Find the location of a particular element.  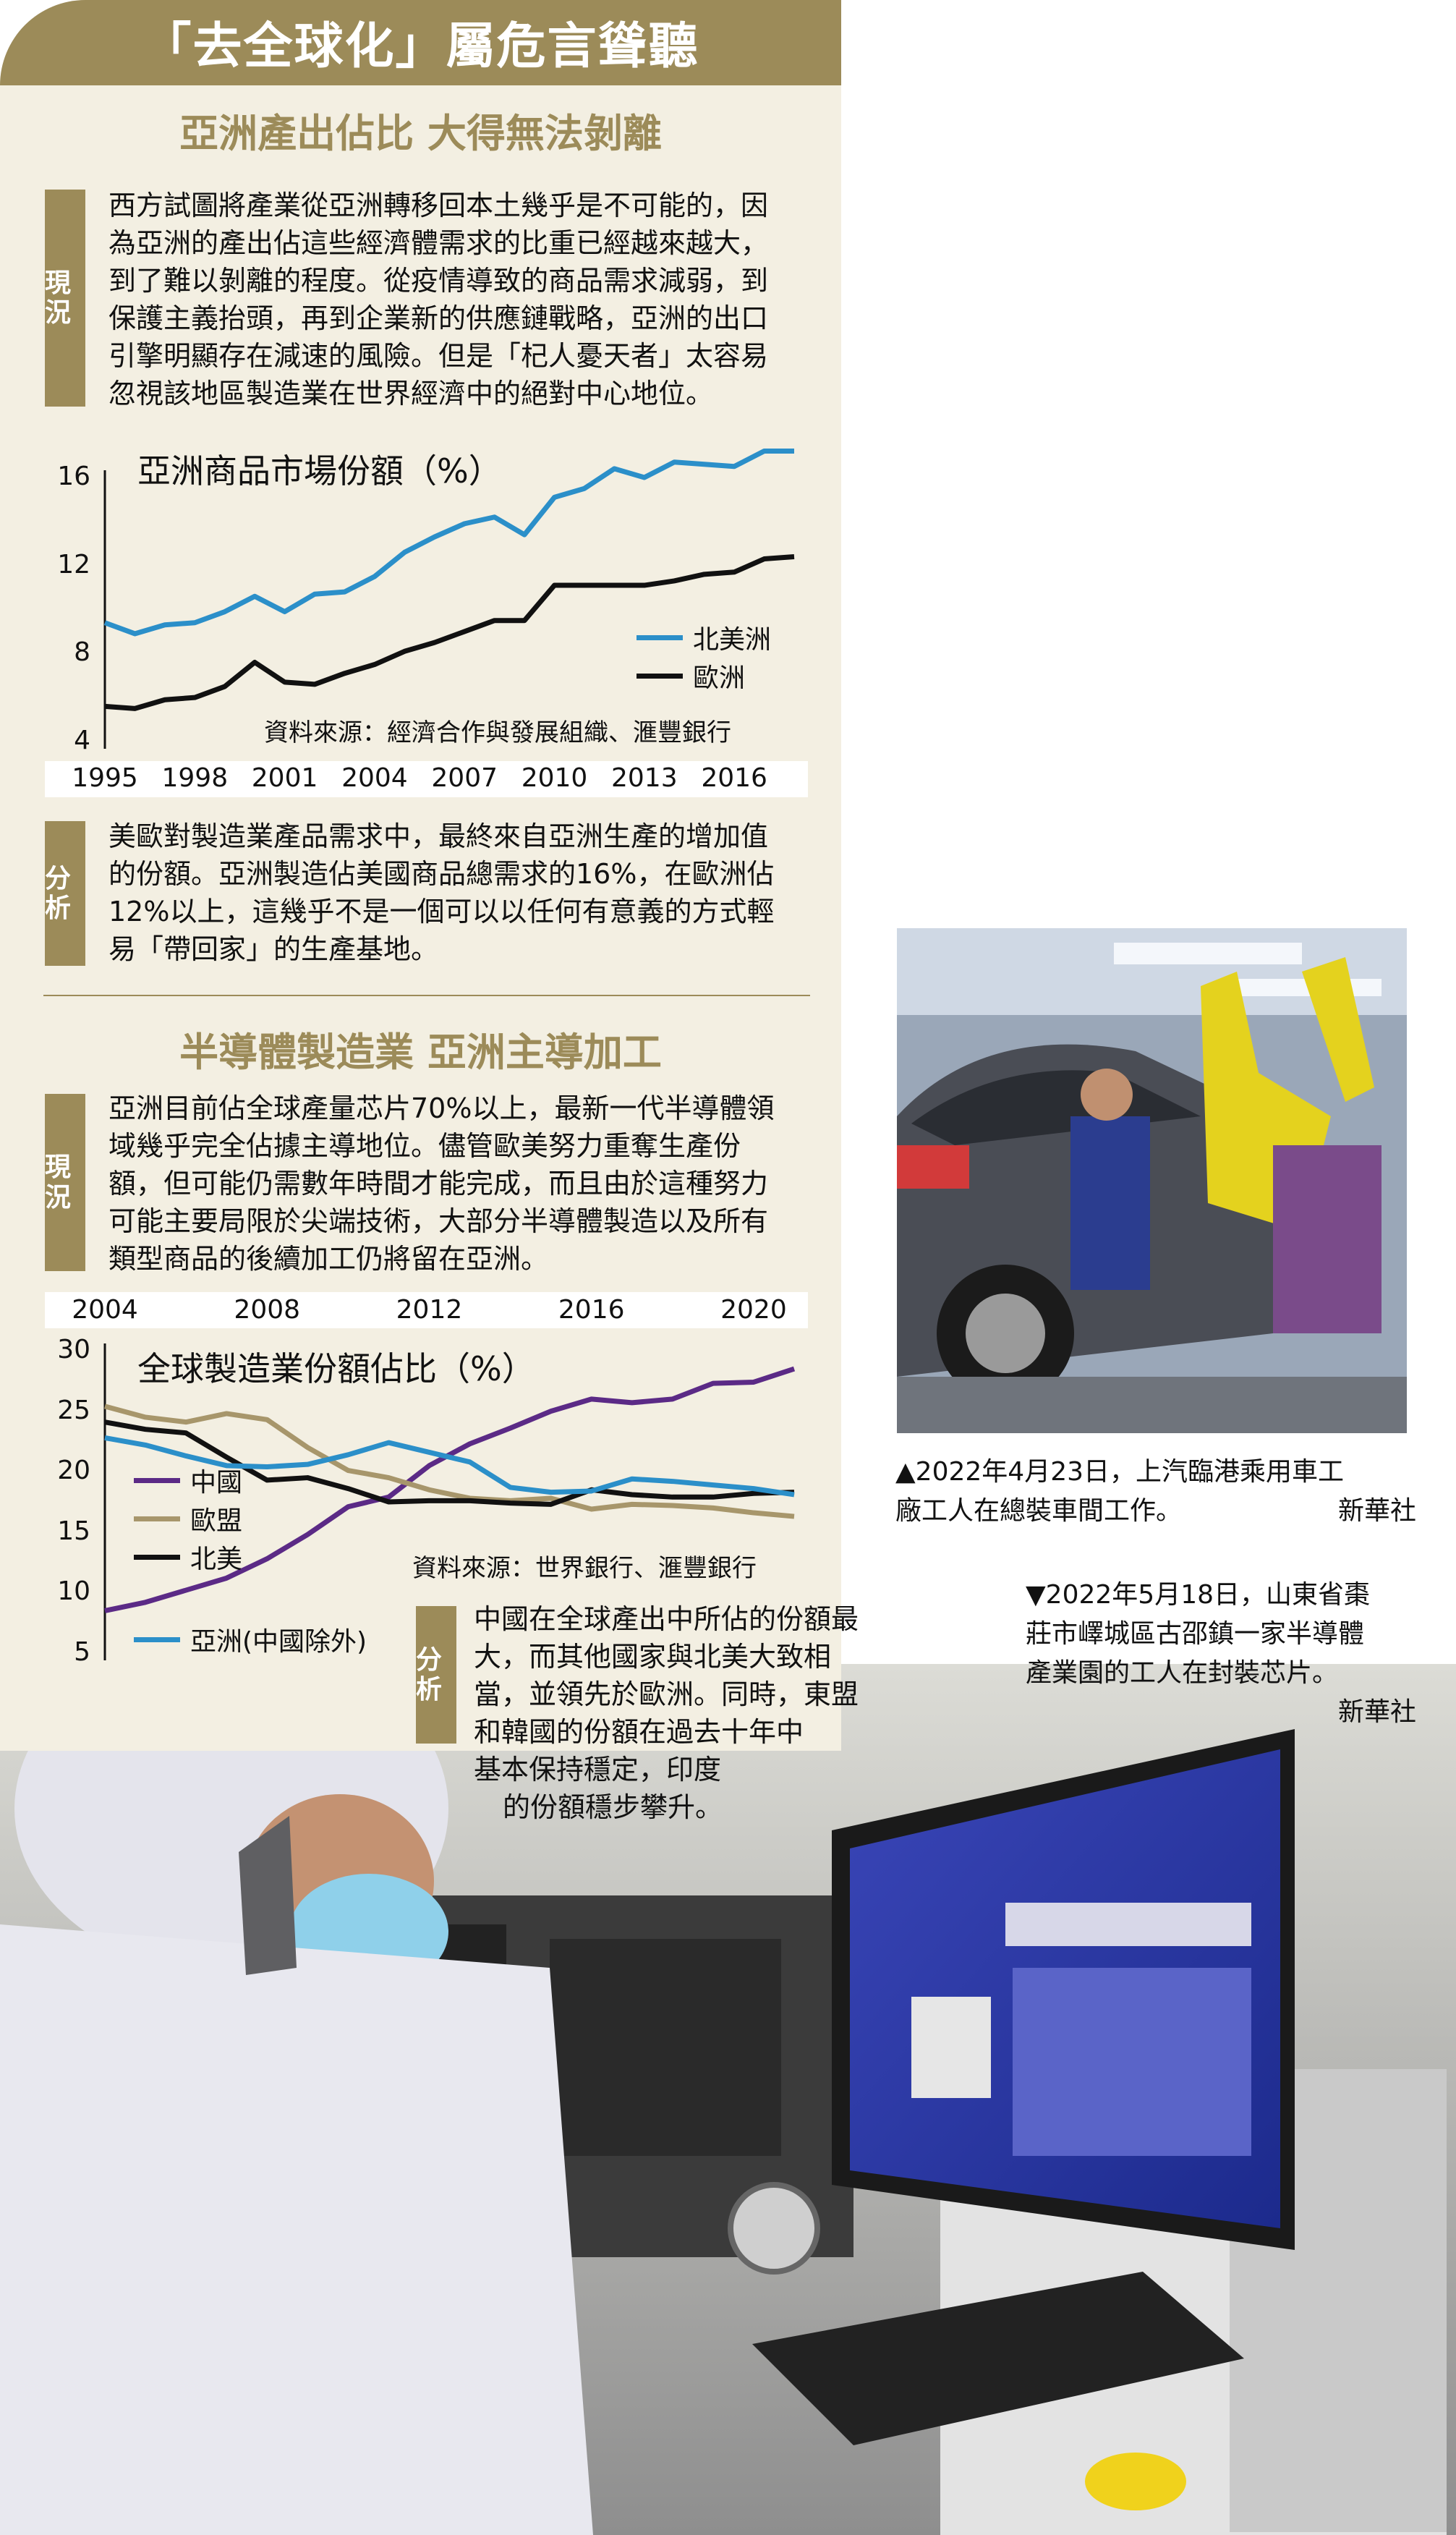

chart2-legend-north-america: 北美 is located at coordinates (188, 1557).